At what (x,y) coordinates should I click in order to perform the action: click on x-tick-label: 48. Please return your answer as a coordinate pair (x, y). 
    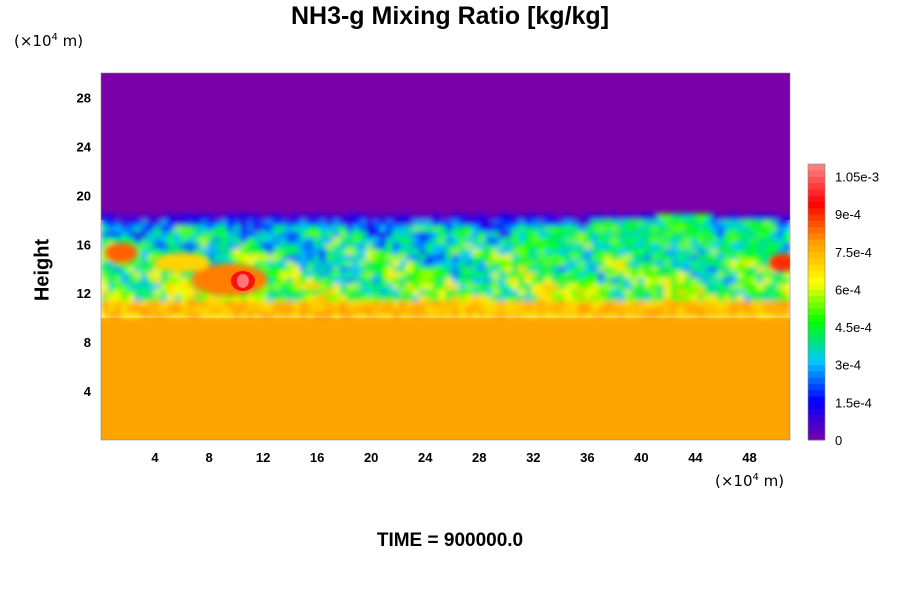
    Looking at the image, I should click on (749, 457).